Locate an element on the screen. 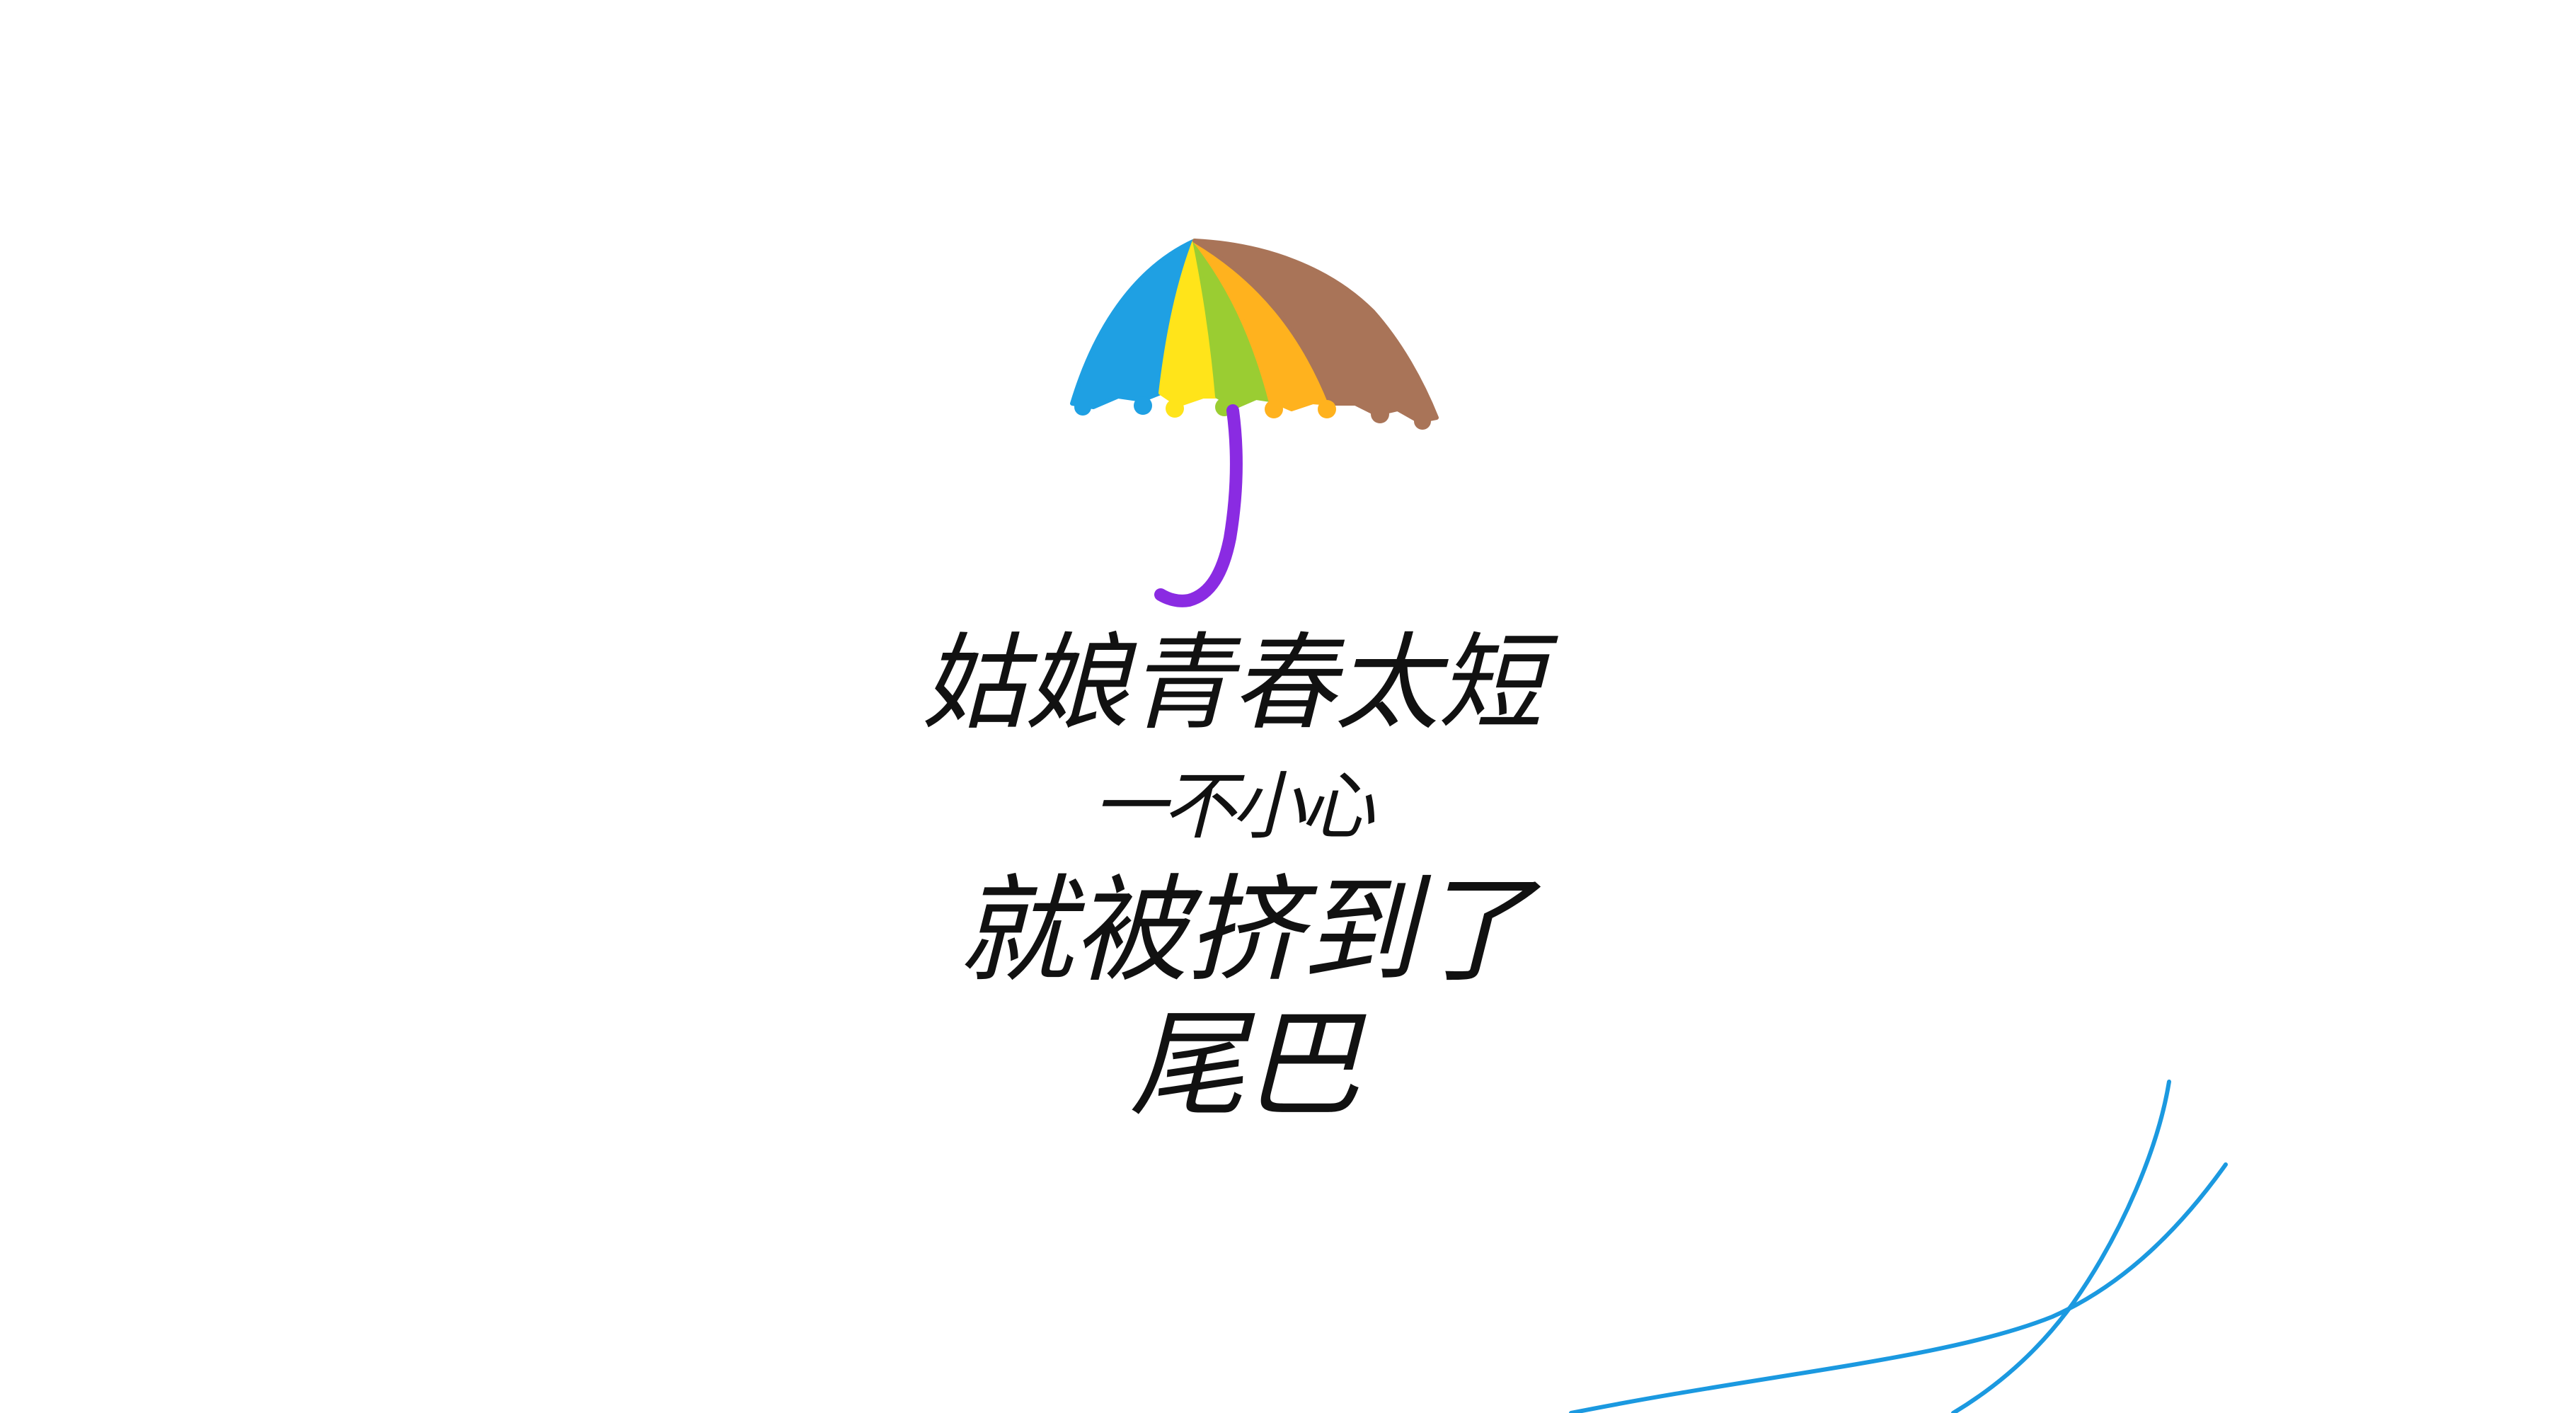 The width and height of the screenshot is (2576, 1413). poem-text-block: 姑娘青春太短 一不小心 就被挤到了尾巴 is located at coordinates (1232, 878).